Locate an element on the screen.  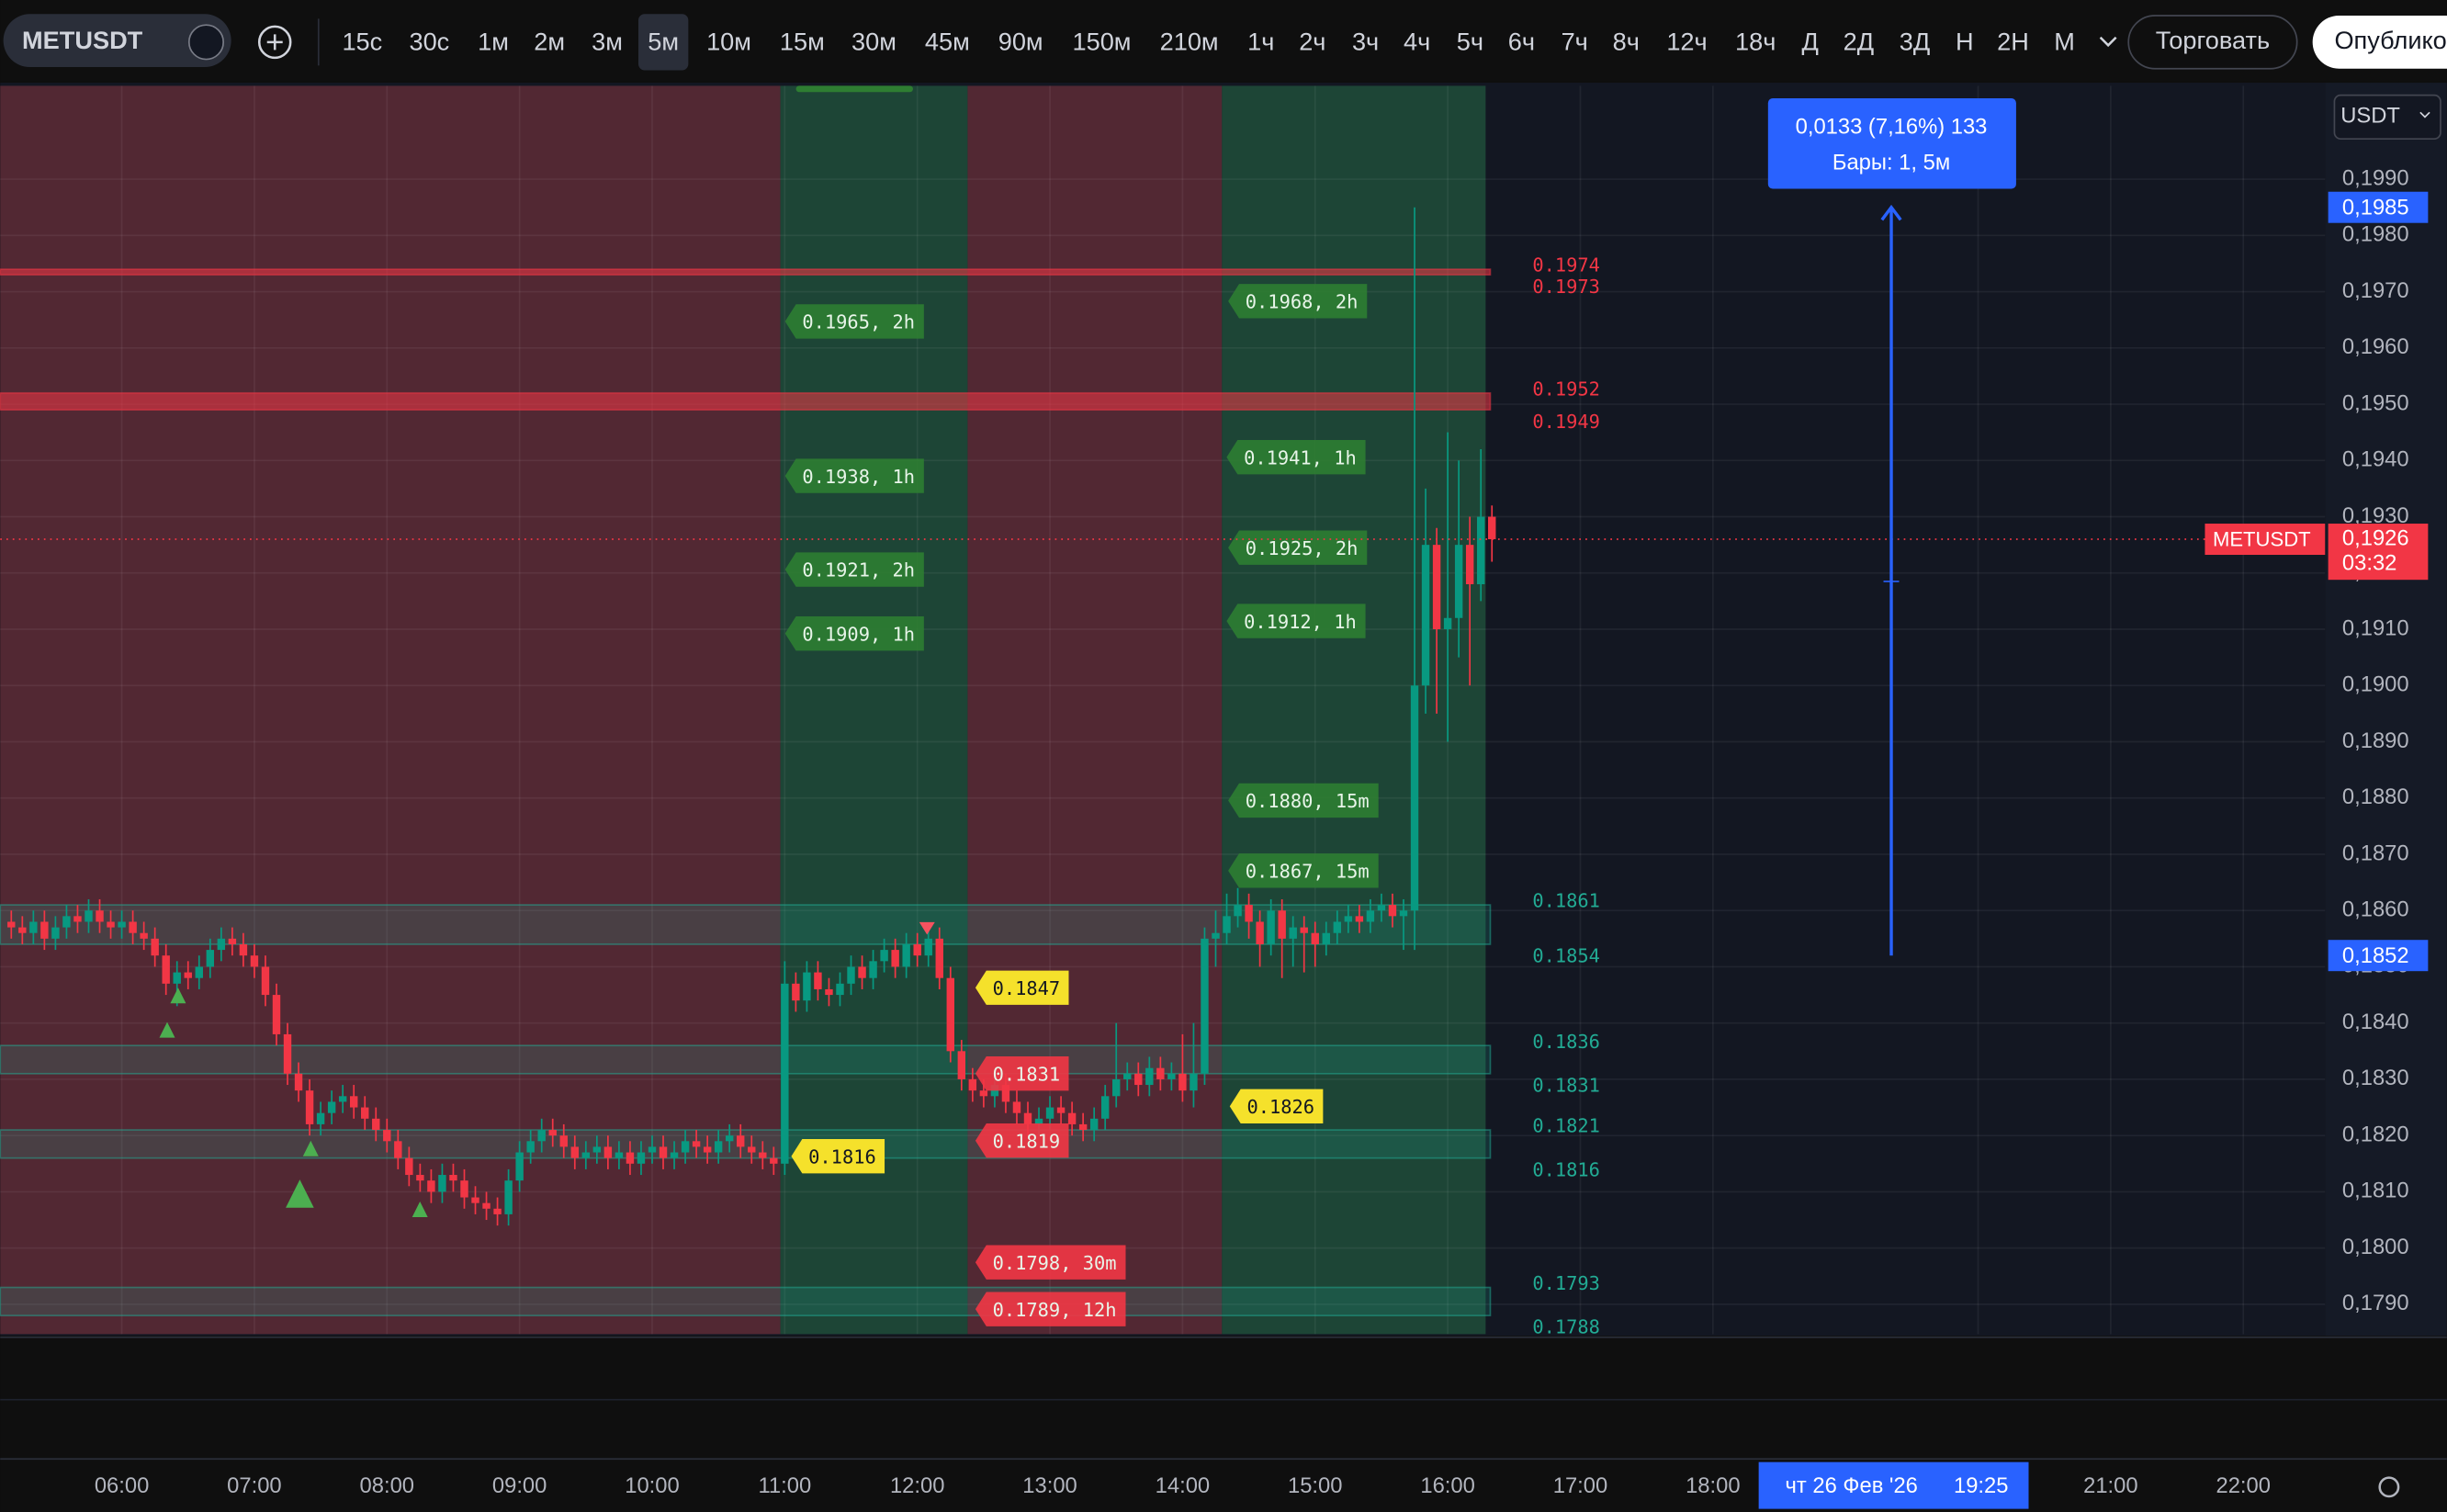
interval-button: 150м is located at coordinates (1102, 42).